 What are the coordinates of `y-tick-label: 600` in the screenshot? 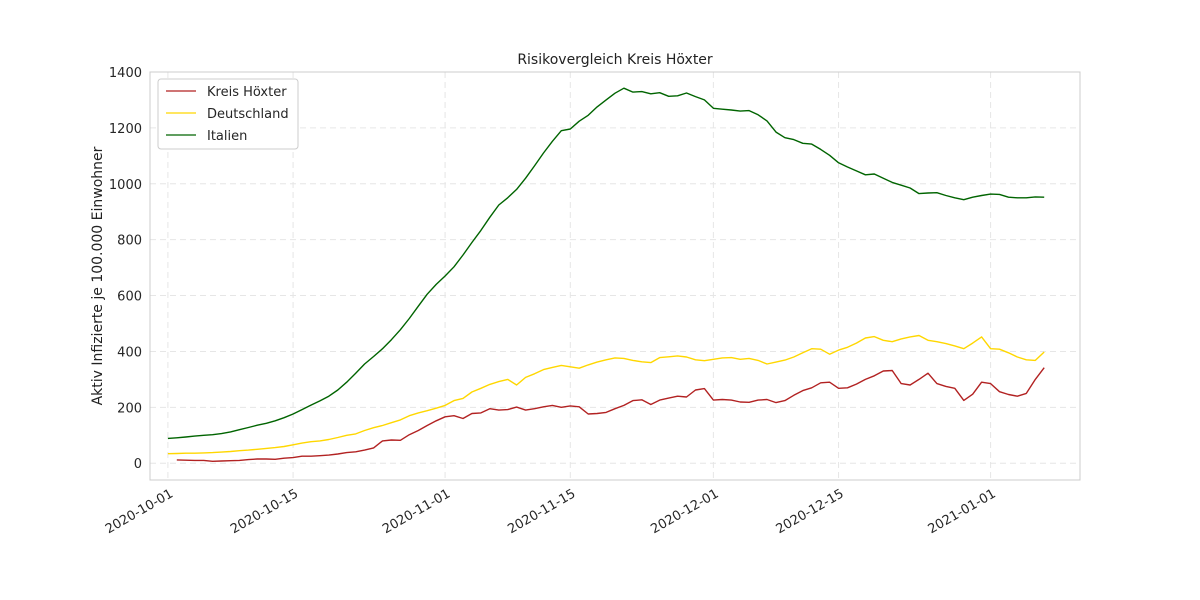 It's located at (129, 297).